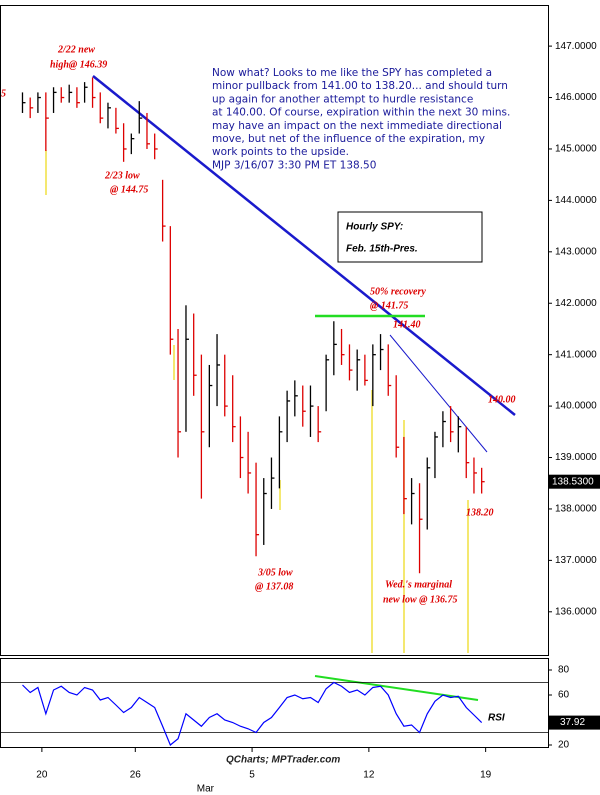  I want to click on y-tick-label: 146.0000, so click(576, 97).